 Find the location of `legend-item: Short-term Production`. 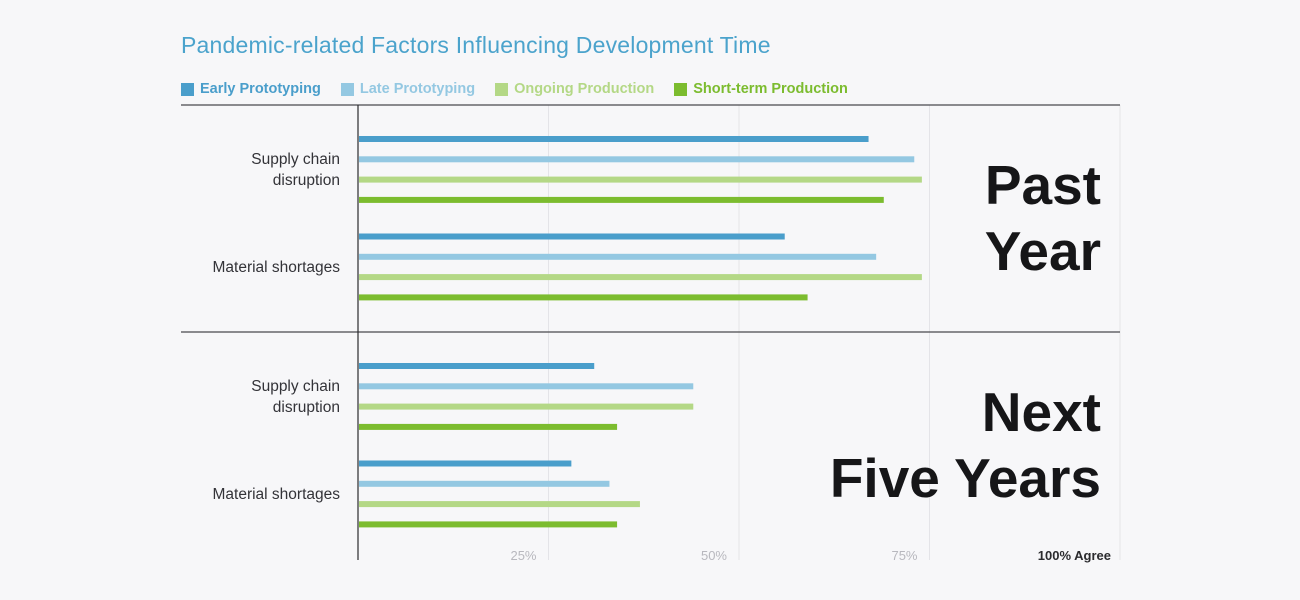

legend-item: Short-term Production is located at coordinates (761, 89).